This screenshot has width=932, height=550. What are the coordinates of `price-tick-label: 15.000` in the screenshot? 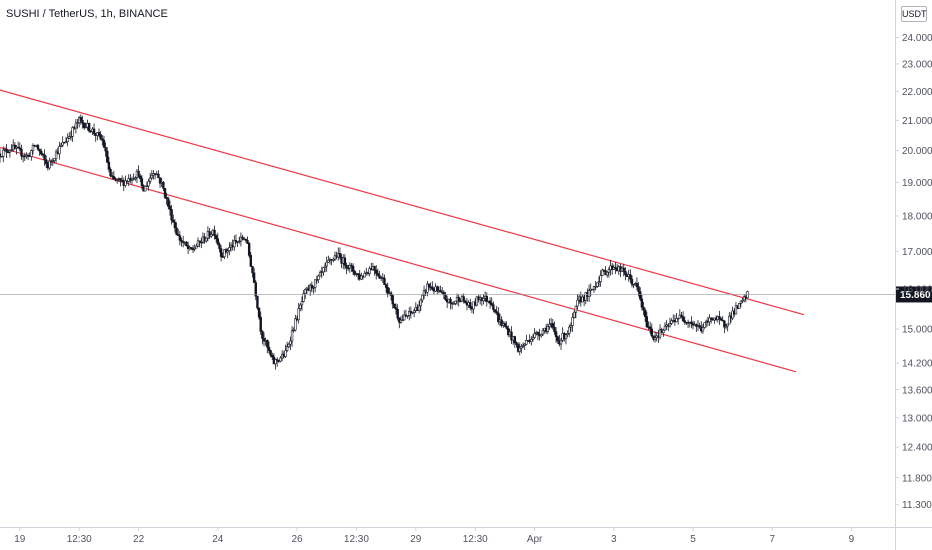 It's located at (917, 330).